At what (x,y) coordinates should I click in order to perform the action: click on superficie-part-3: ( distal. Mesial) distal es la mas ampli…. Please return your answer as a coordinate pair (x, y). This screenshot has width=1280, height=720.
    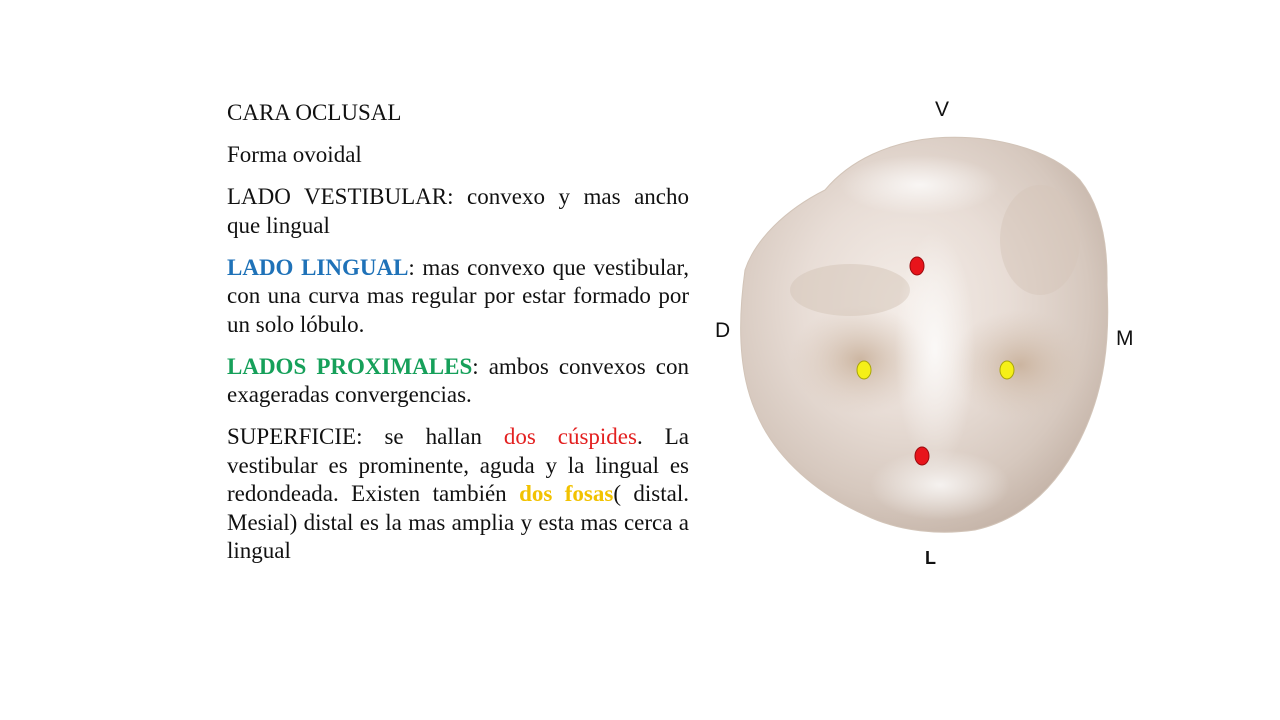
    Looking at the image, I should click on (458, 522).